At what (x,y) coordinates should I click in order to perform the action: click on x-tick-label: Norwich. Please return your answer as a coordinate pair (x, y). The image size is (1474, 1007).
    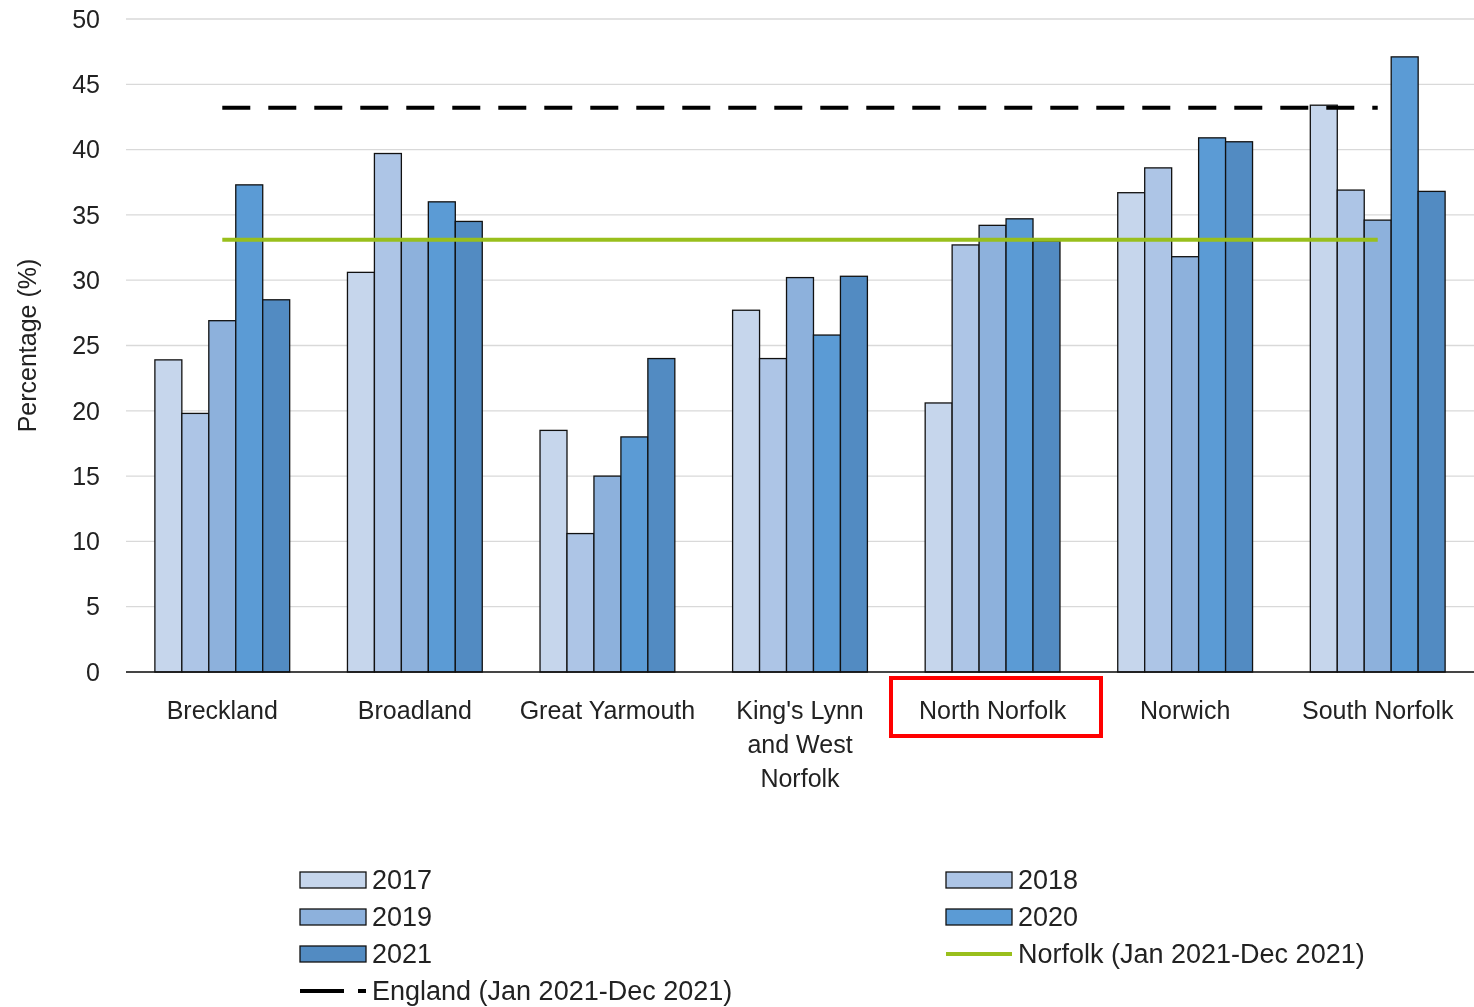
    Looking at the image, I should click on (1185, 710).